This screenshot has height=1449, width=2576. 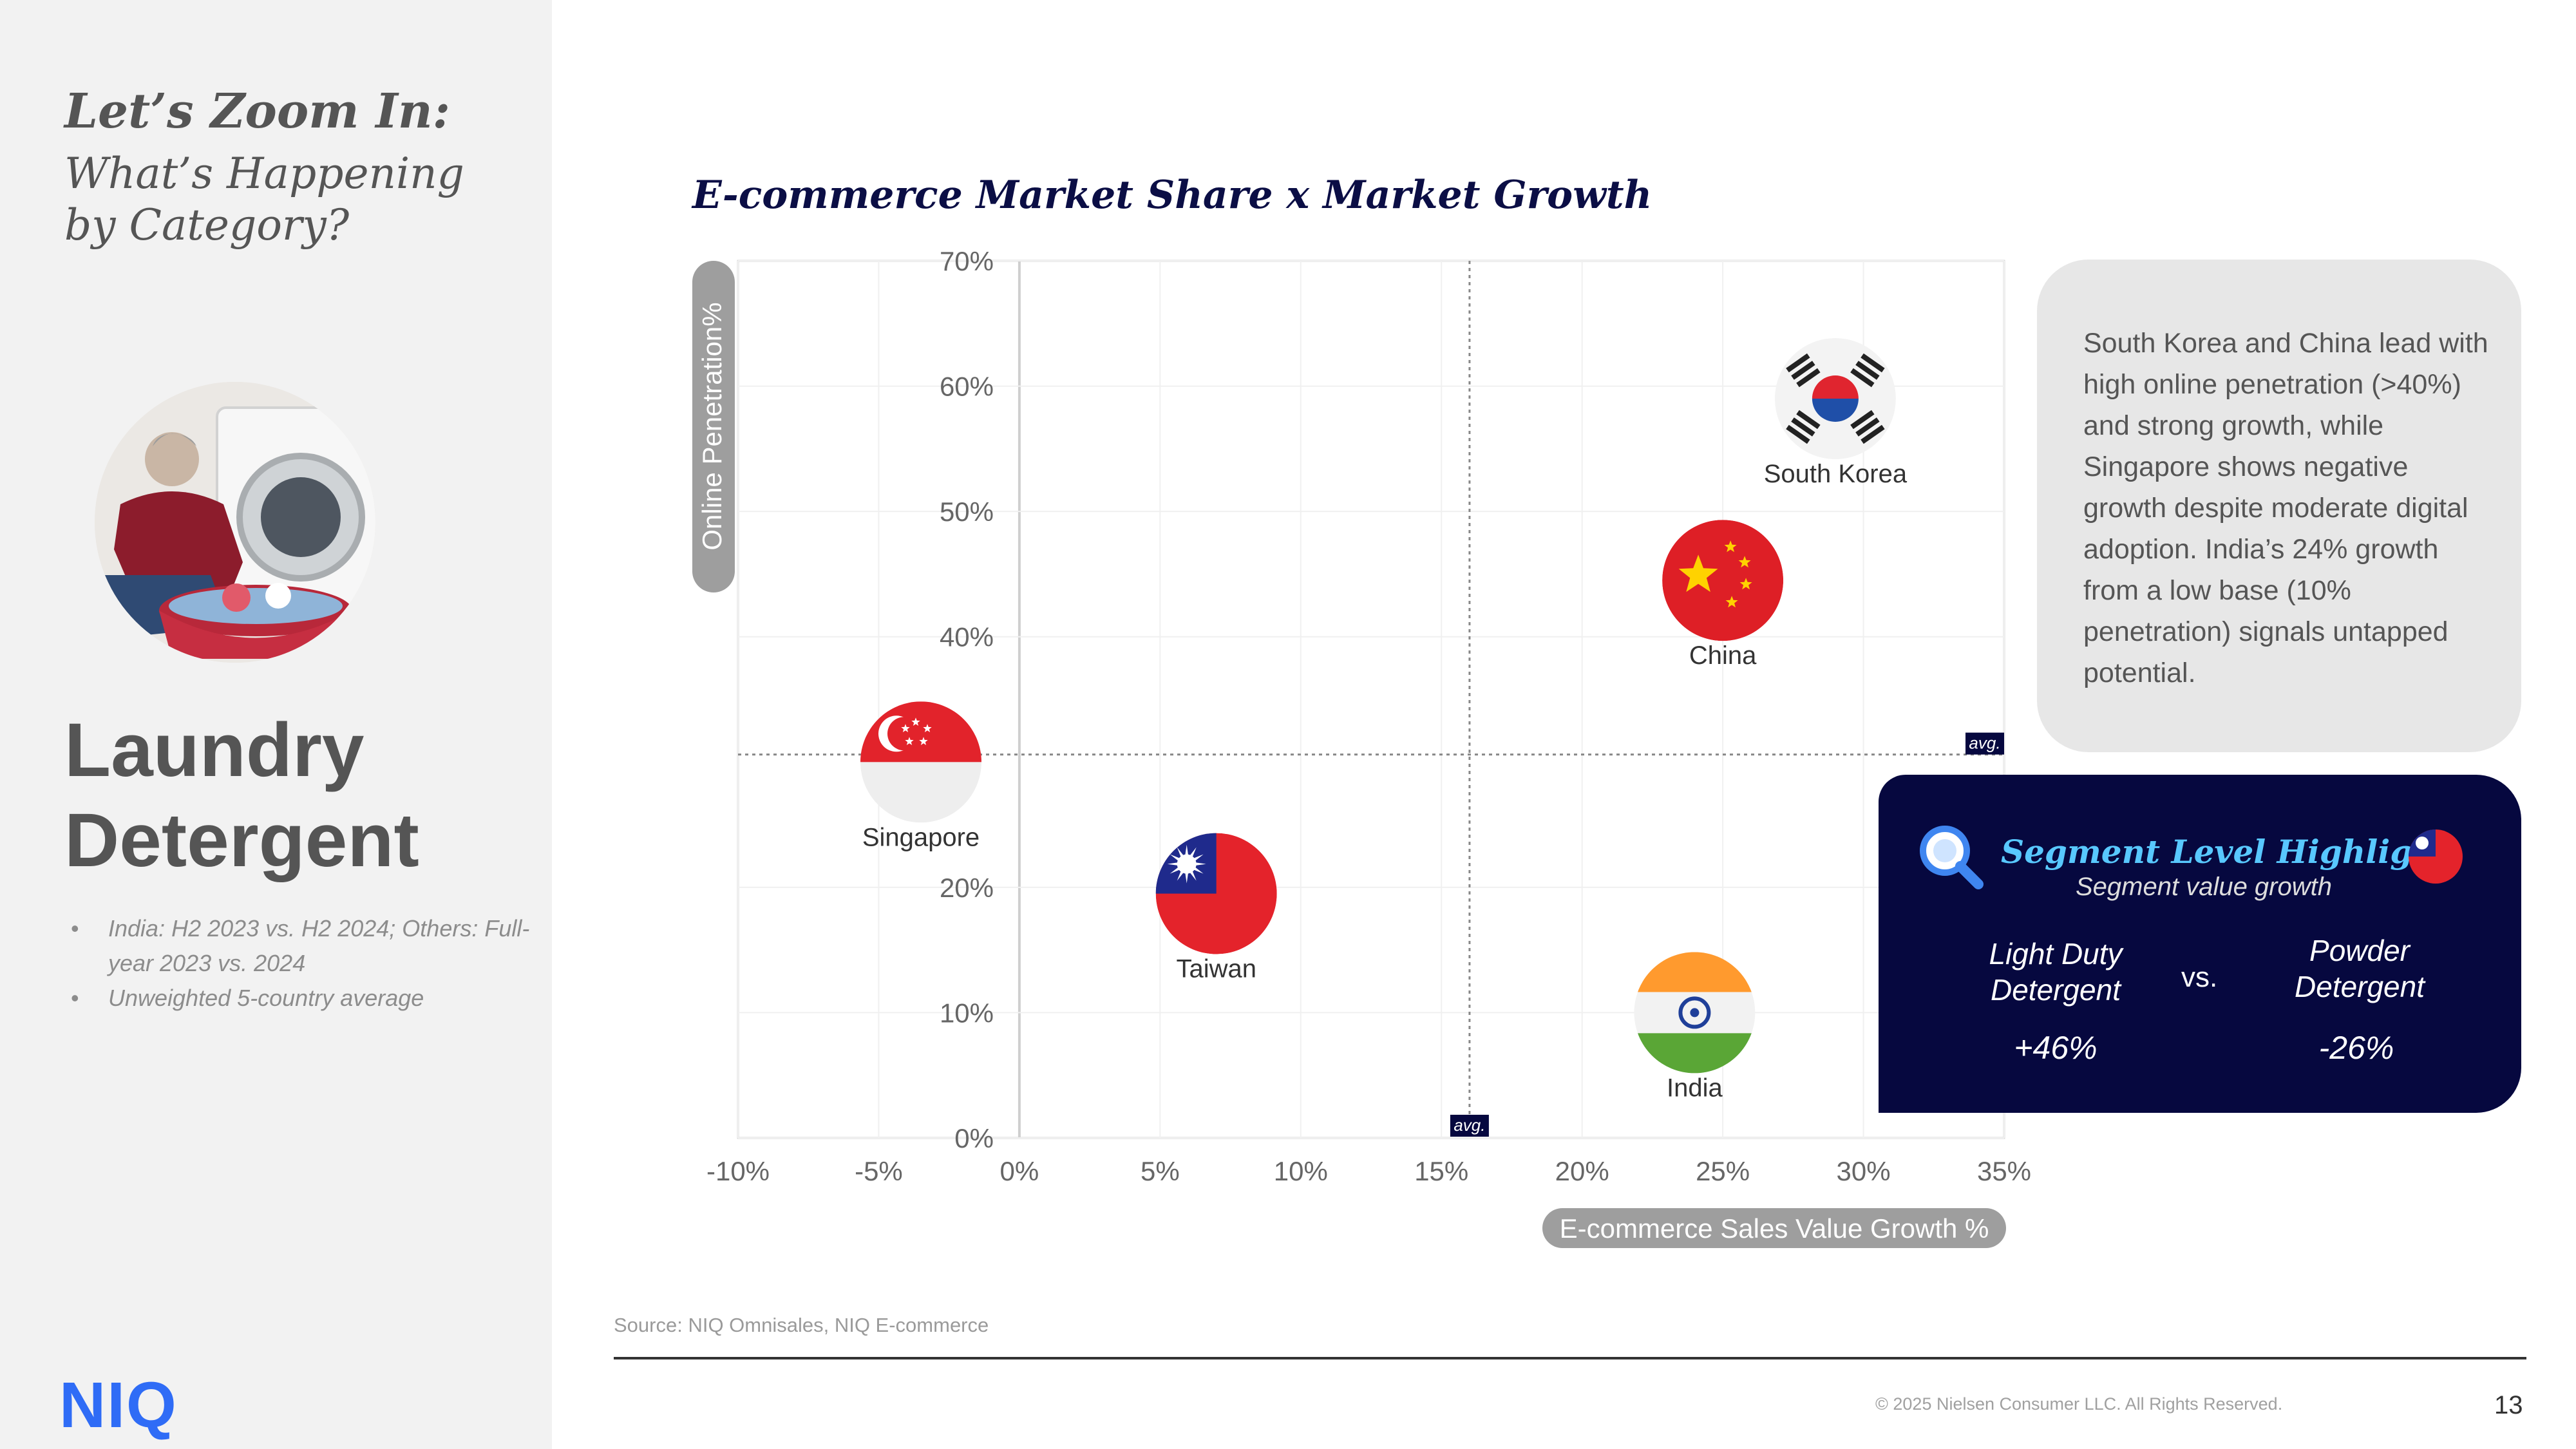 What do you see at coordinates (1172, 195) in the screenshot?
I see `chart-title: E-commerce Market Share x Market Growth` at bounding box center [1172, 195].